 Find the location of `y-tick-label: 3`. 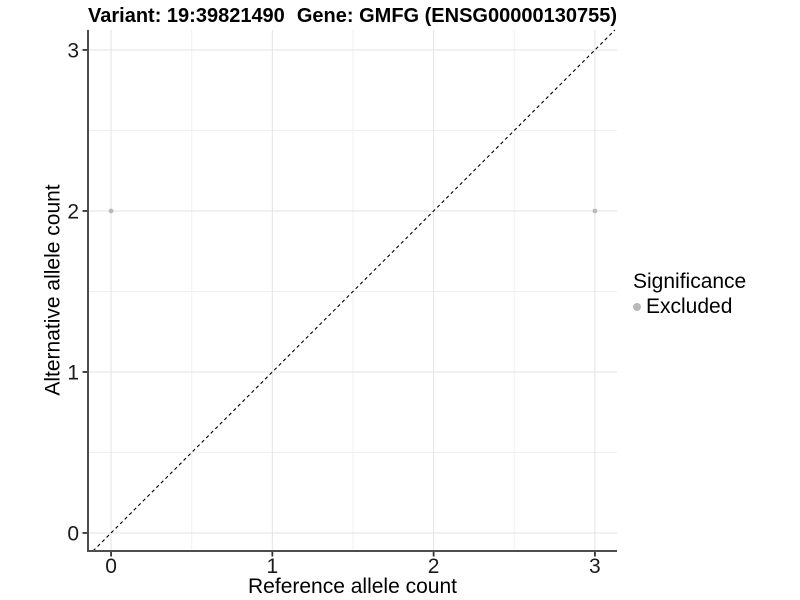

y-tick-label: 3 is located at coordinates (73, 50).